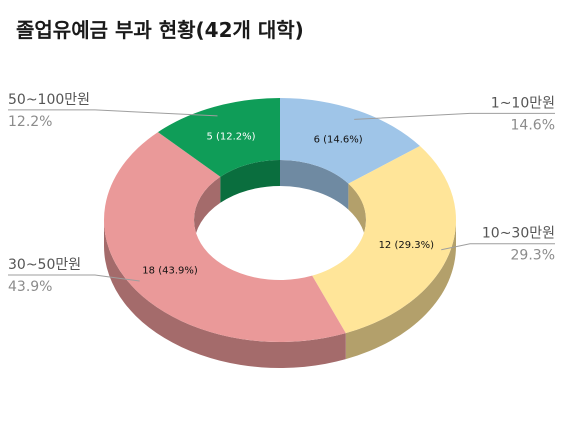  What do you see at coordinates (44, 265) in the screenshot?
I see `category-label-30-50: 30~50만원` at bounding box center [44, 265].